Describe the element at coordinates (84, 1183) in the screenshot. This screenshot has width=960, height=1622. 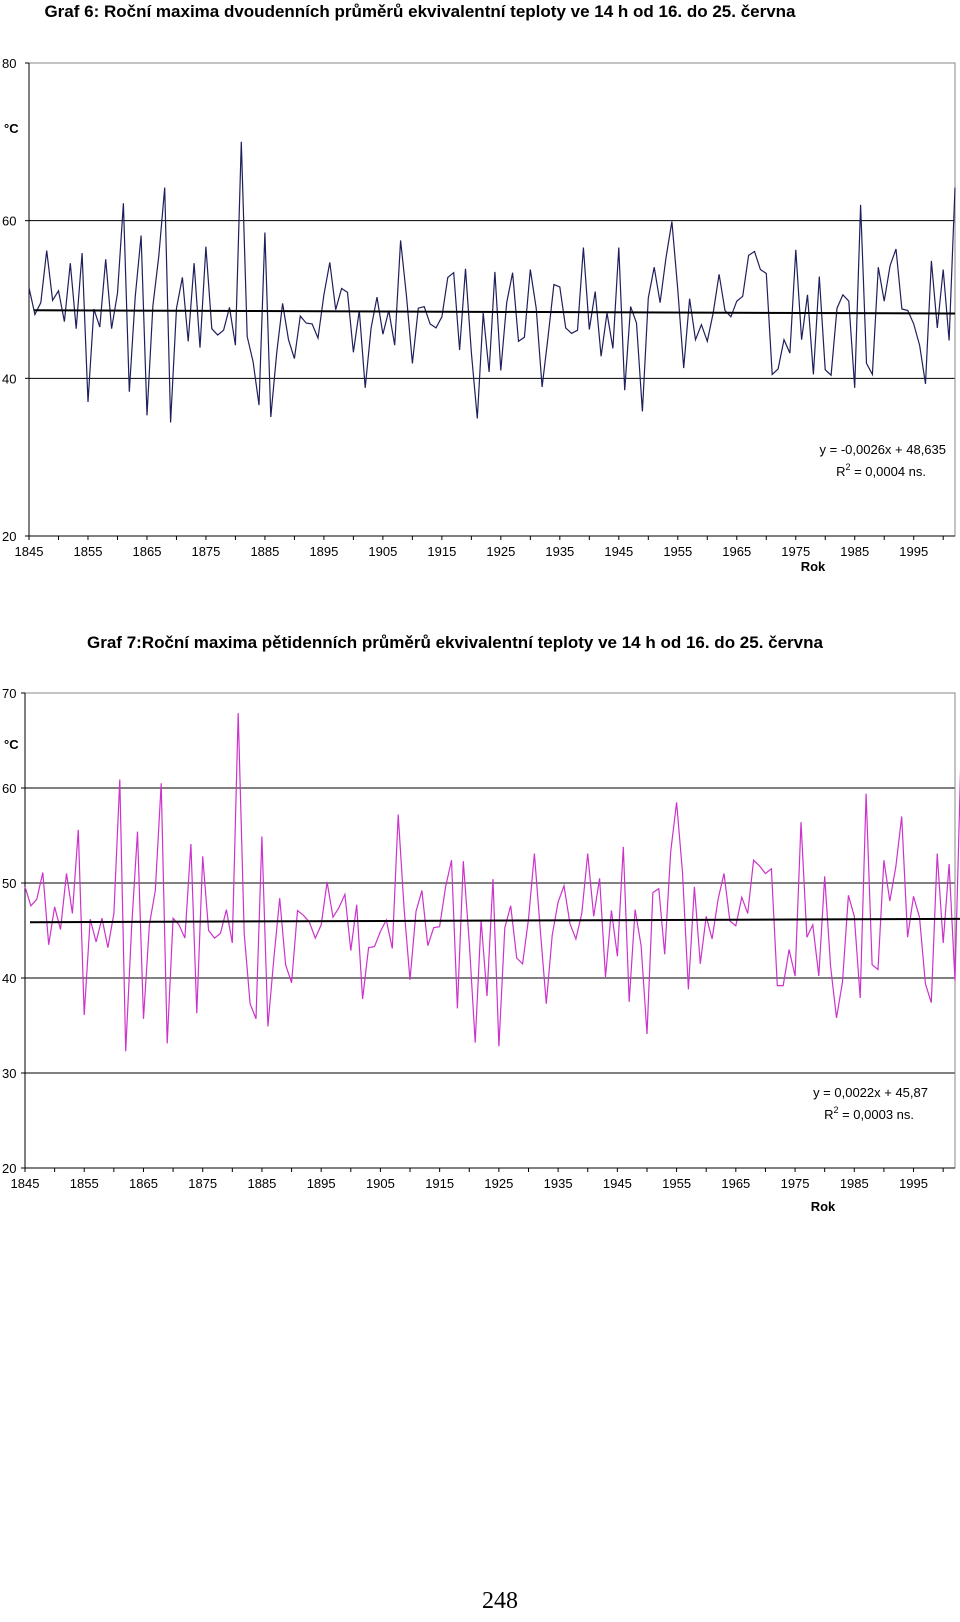
I see `c2-x-tick-label: 1855` at that location.